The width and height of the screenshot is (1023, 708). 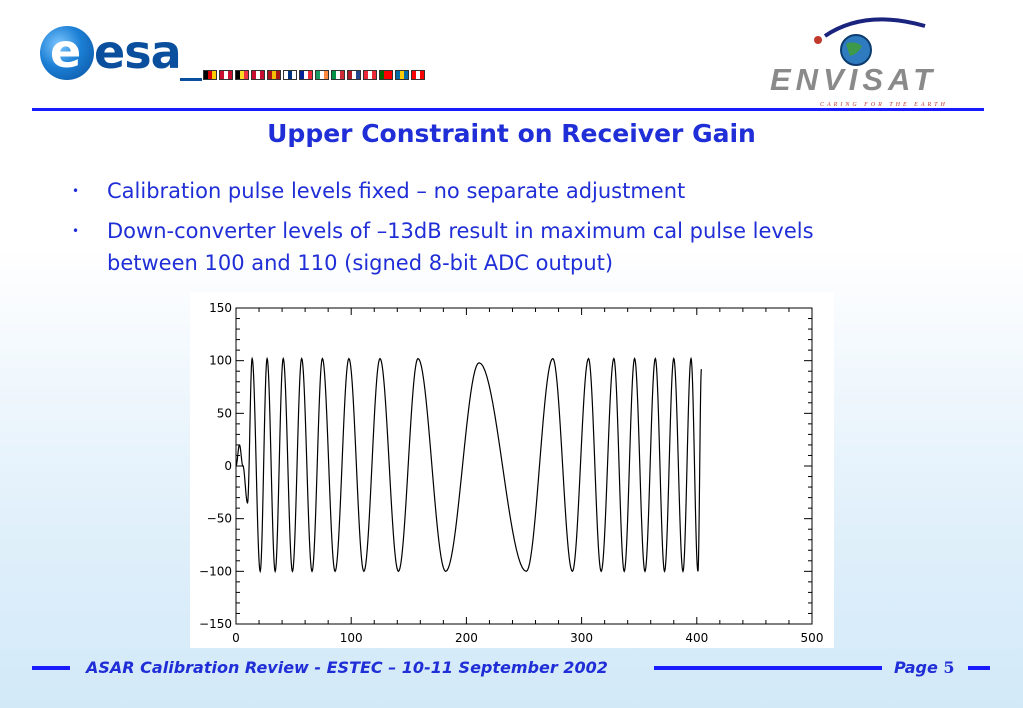 I want to click on esa-e-glyph: e, so click(x=66, y=51).